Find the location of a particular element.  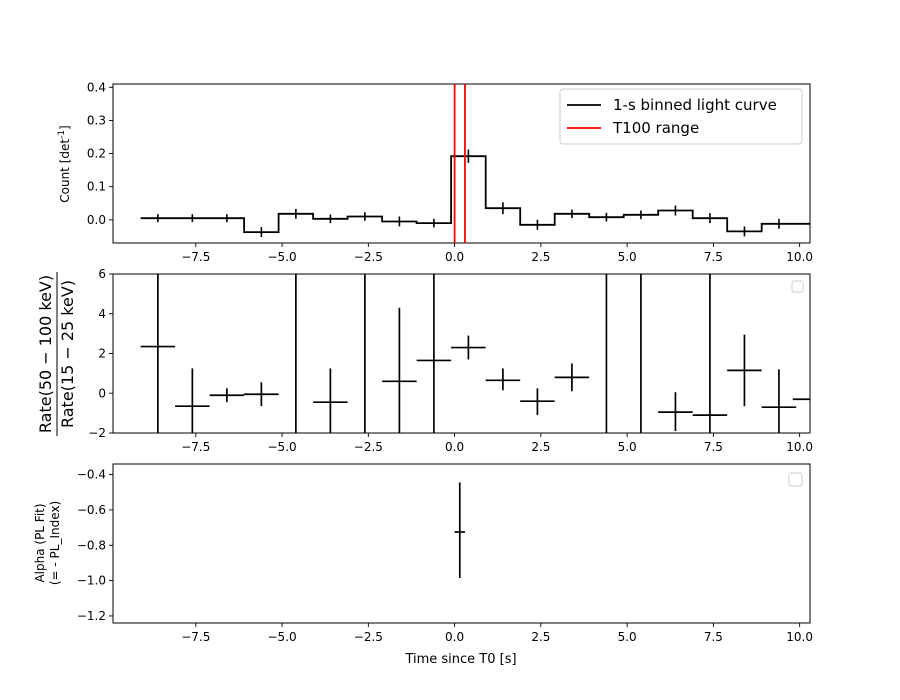

y-tick-label: 4 is located at coordinates (102, 314).